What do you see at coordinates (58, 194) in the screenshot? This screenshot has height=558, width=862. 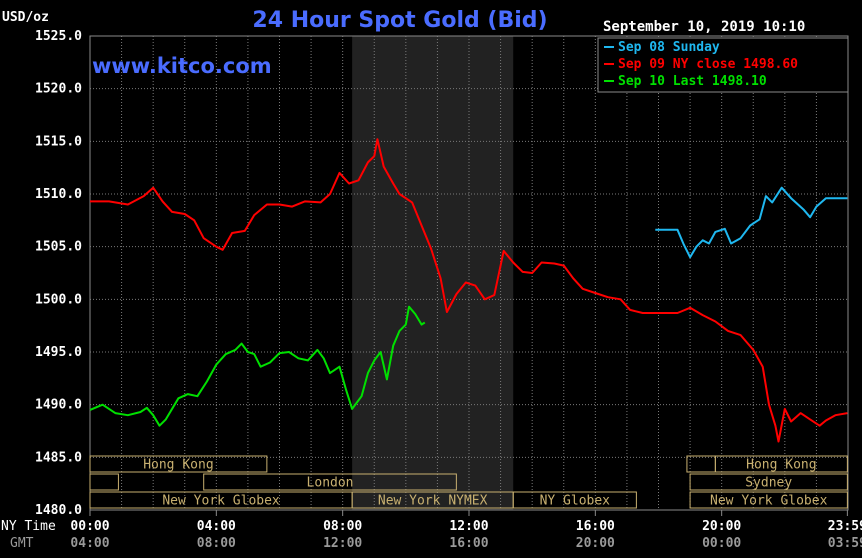 I see `y-tick-label: 1510.0` at bounding box center [58, 194].